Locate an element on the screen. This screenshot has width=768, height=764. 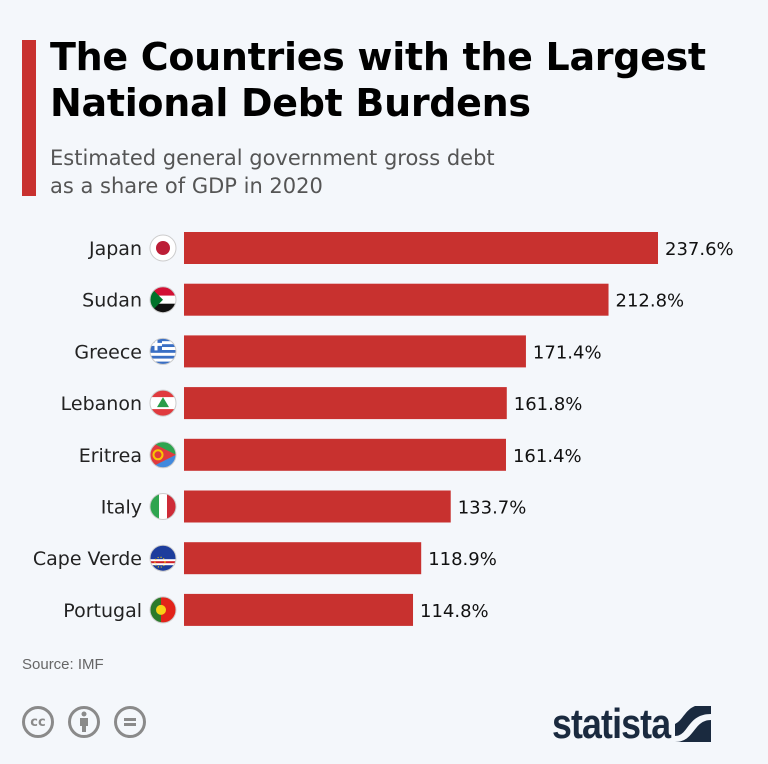
category-label: Sudan is located at coordinates (112, 301).